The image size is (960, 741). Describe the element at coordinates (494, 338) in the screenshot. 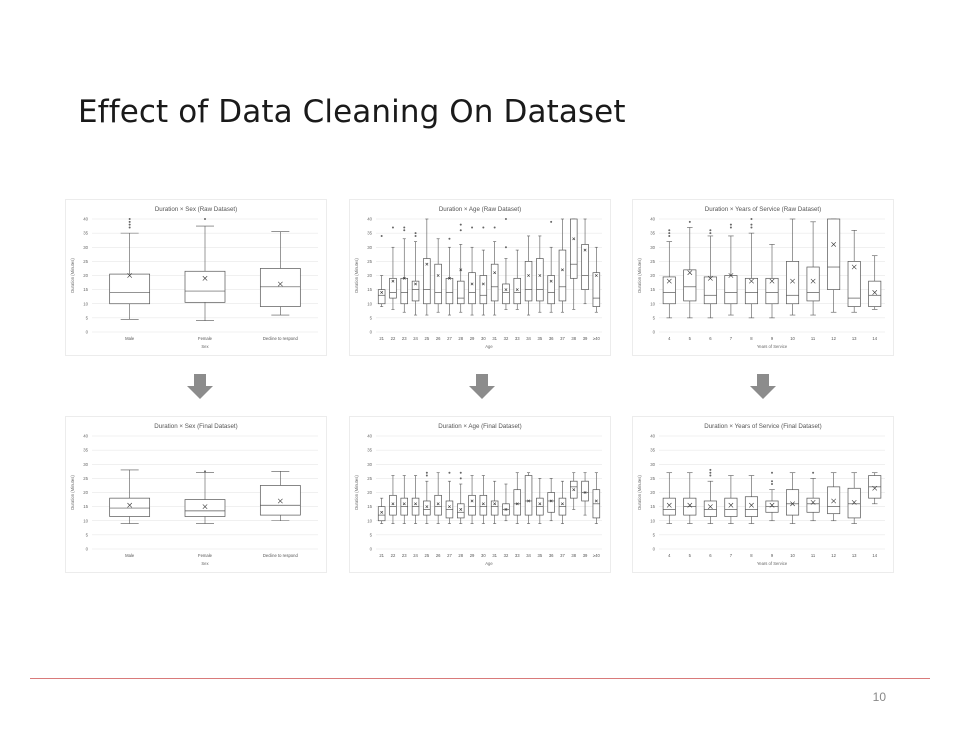

I see `x-tick-label: 31` at that location.